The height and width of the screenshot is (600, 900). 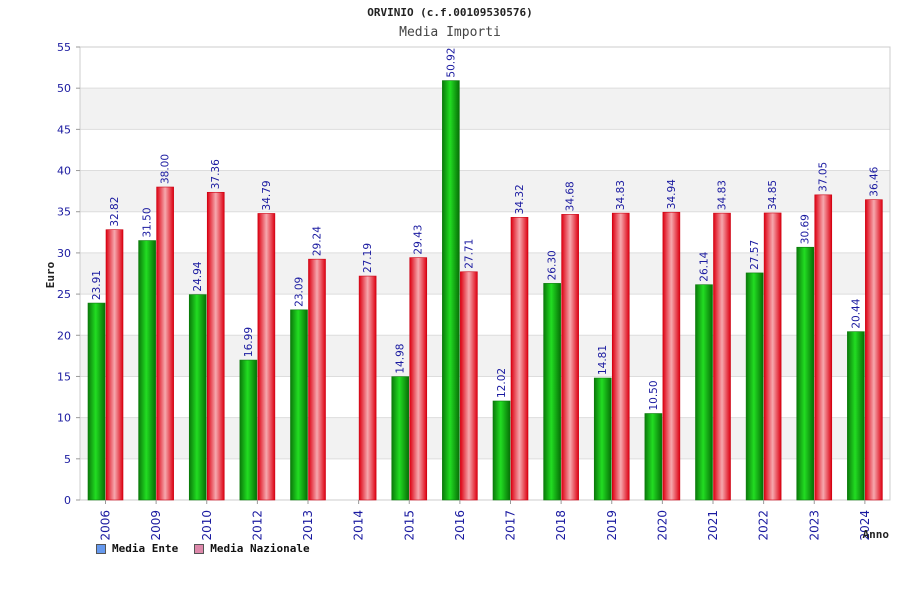 I want to click on value-label: 36.46, so click(x=874, y=181).